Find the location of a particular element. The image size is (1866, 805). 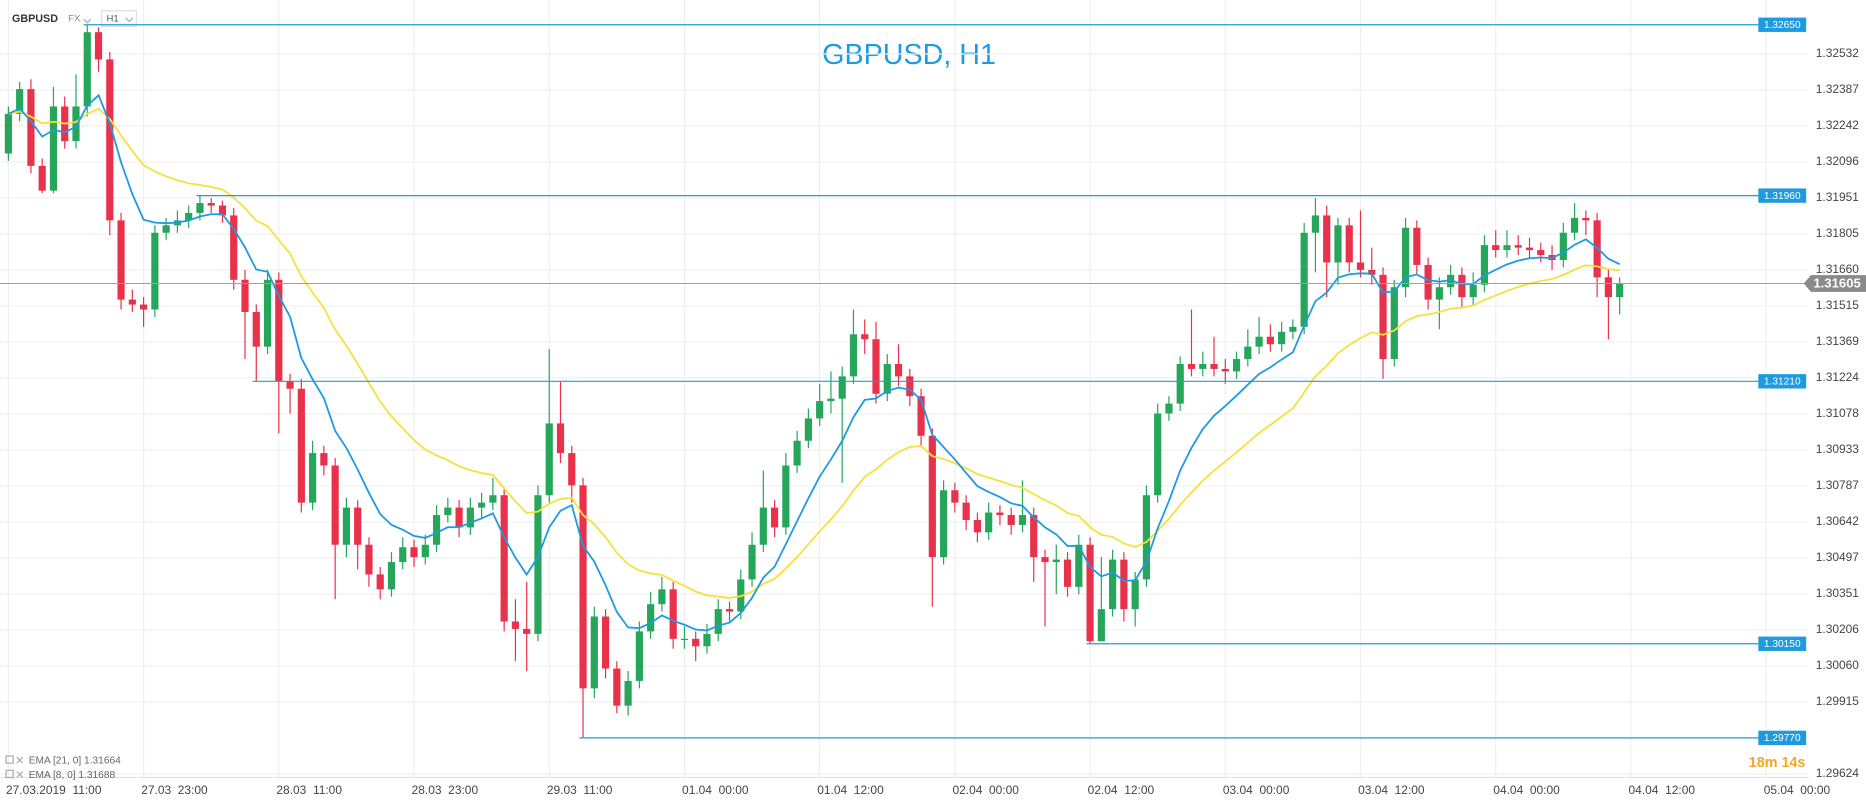

x-tick-label: 02.04 12:00 is located at coordinates (1121, 790).